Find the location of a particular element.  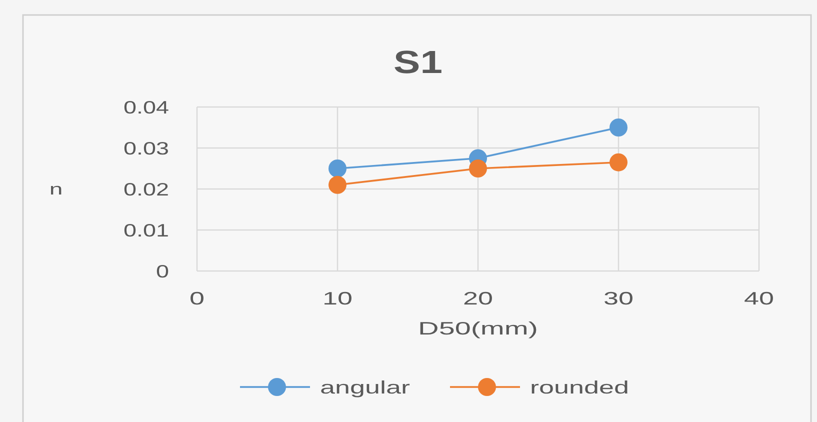

chart-title: S1 is located at coordinates (418, 62).